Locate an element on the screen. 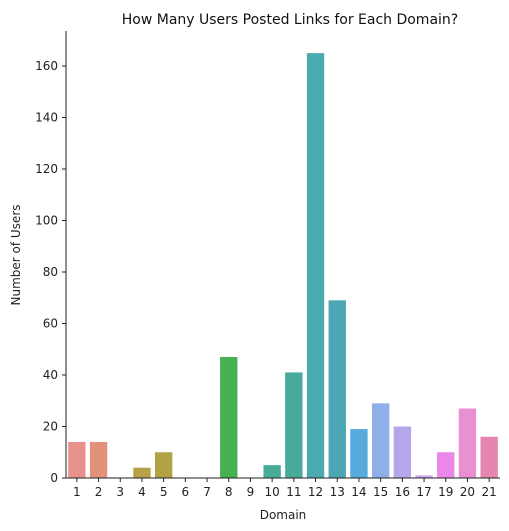 The height and width of the screenshot is (531, 509). x-tick-label: 20 is located at coordinates (467, 492).